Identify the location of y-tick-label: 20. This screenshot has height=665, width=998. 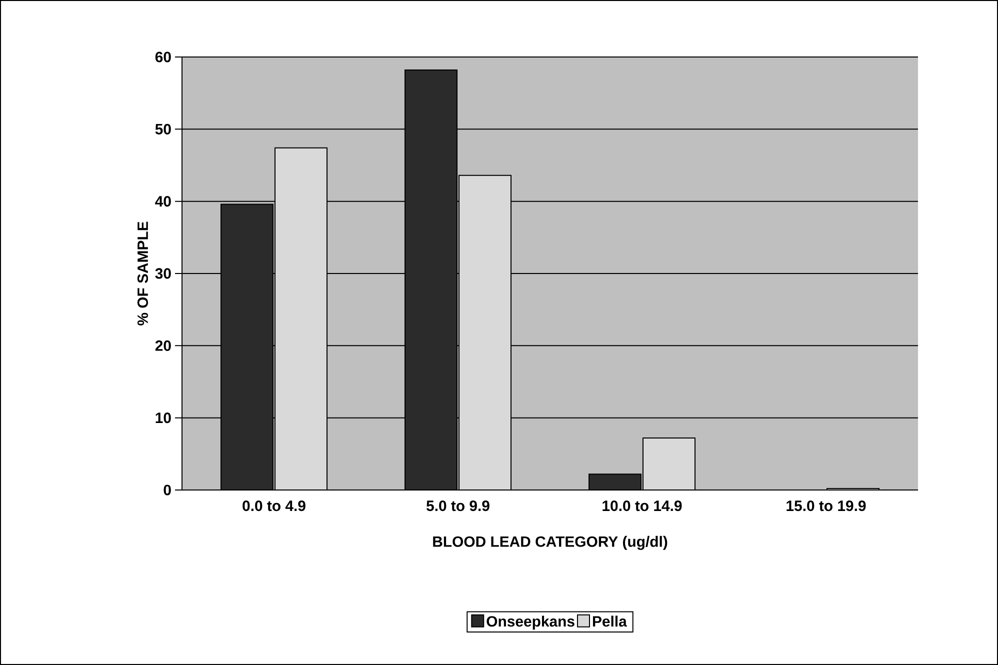
(163, 345).